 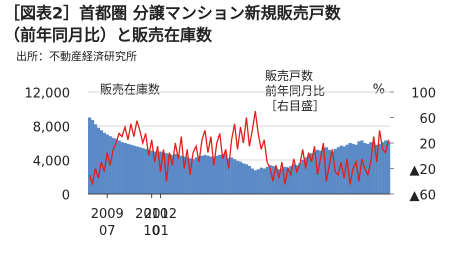 What do you see at coordinates (423, 94) in the screenshot?
I see `y2-tick-label: 100` at bounding box center [423, 94].